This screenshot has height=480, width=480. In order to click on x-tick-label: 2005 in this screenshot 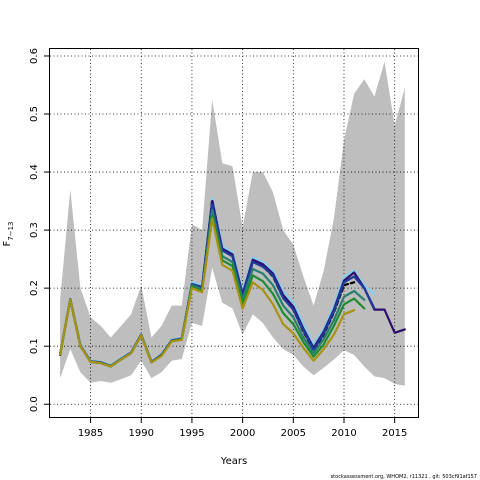, I will do `click(293, 433)`.